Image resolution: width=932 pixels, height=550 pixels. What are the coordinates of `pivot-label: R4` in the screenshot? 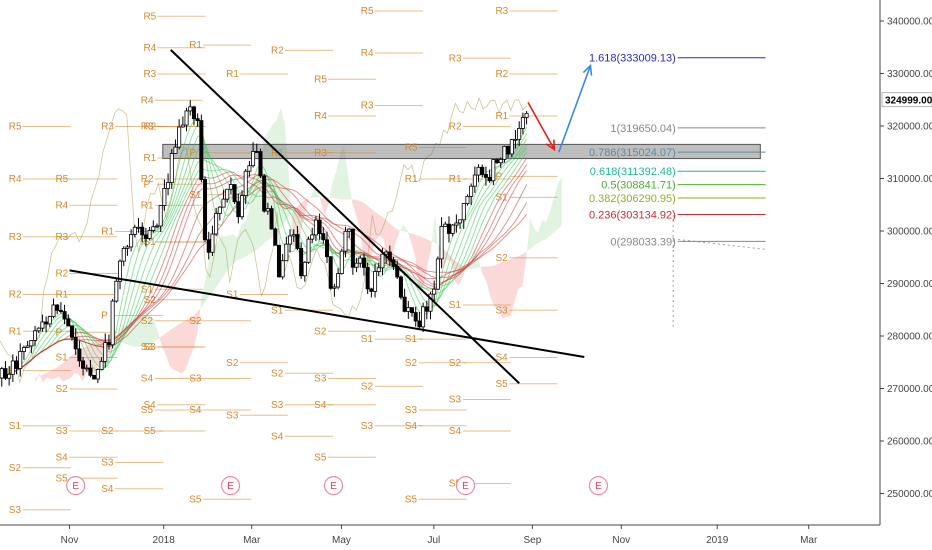 It's located at (147, 100).